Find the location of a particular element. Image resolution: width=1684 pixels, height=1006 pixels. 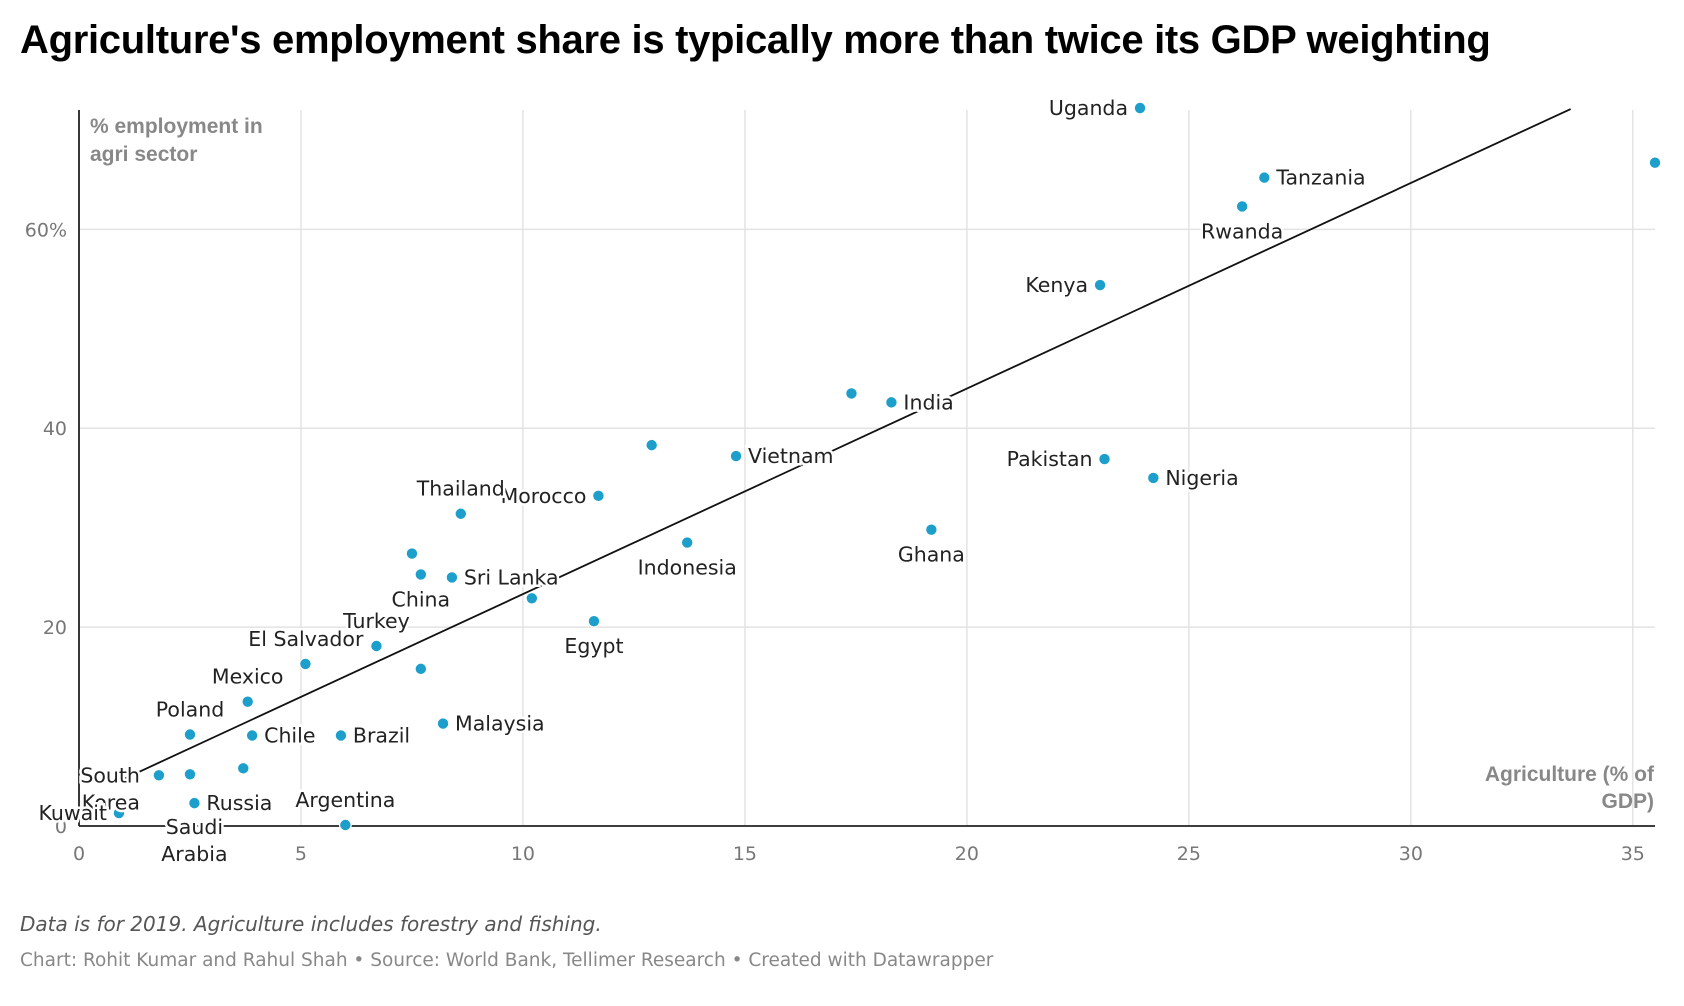

point-label: Tanzania is located at coordinates (1320, 178).